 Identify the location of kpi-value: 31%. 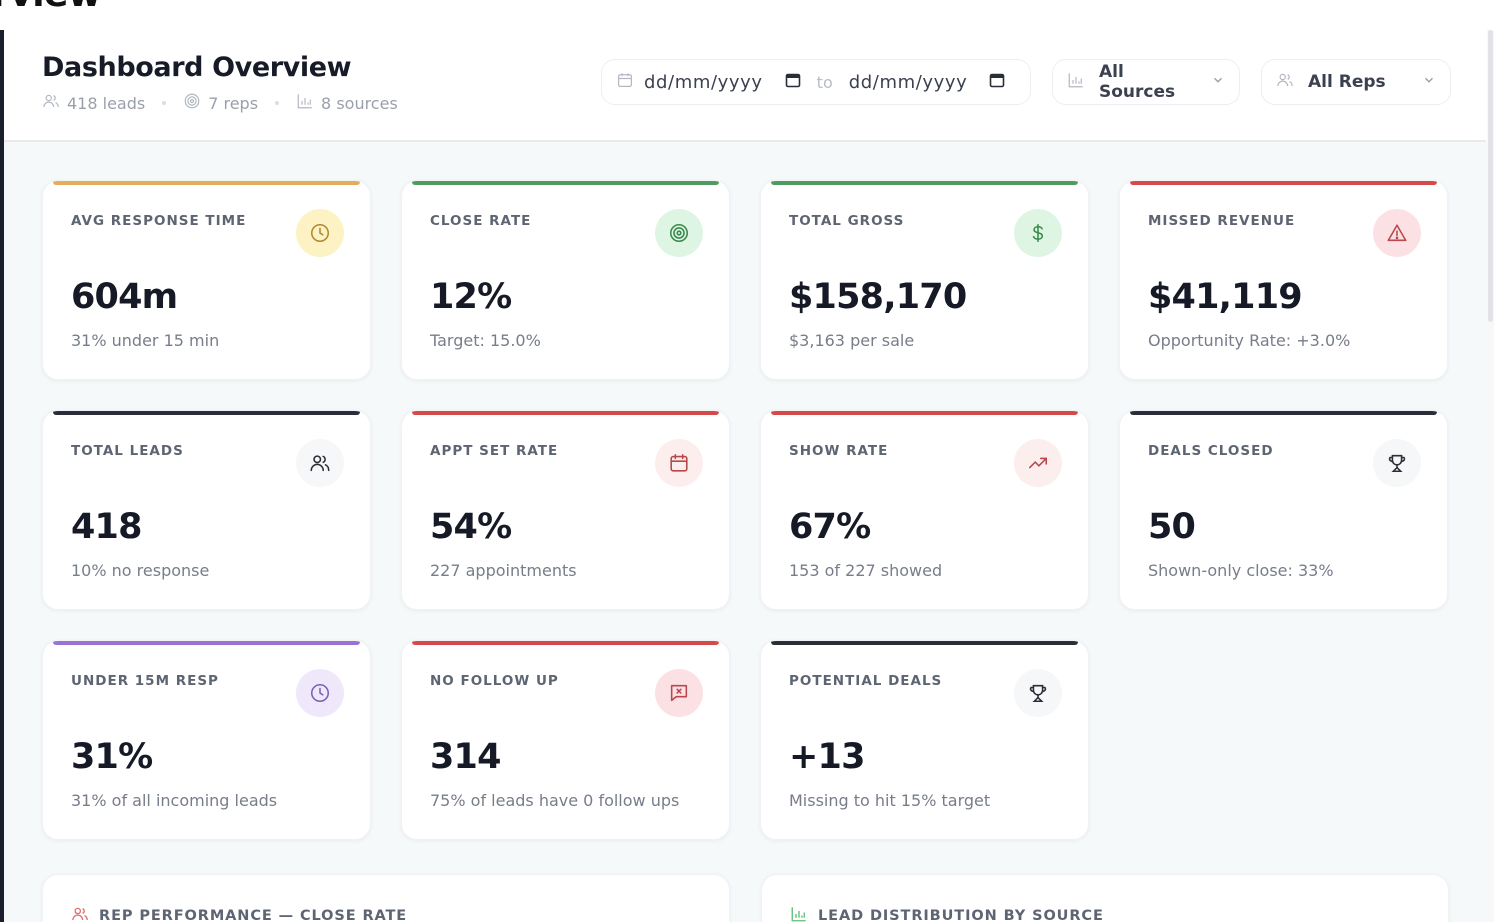
(112, 757).